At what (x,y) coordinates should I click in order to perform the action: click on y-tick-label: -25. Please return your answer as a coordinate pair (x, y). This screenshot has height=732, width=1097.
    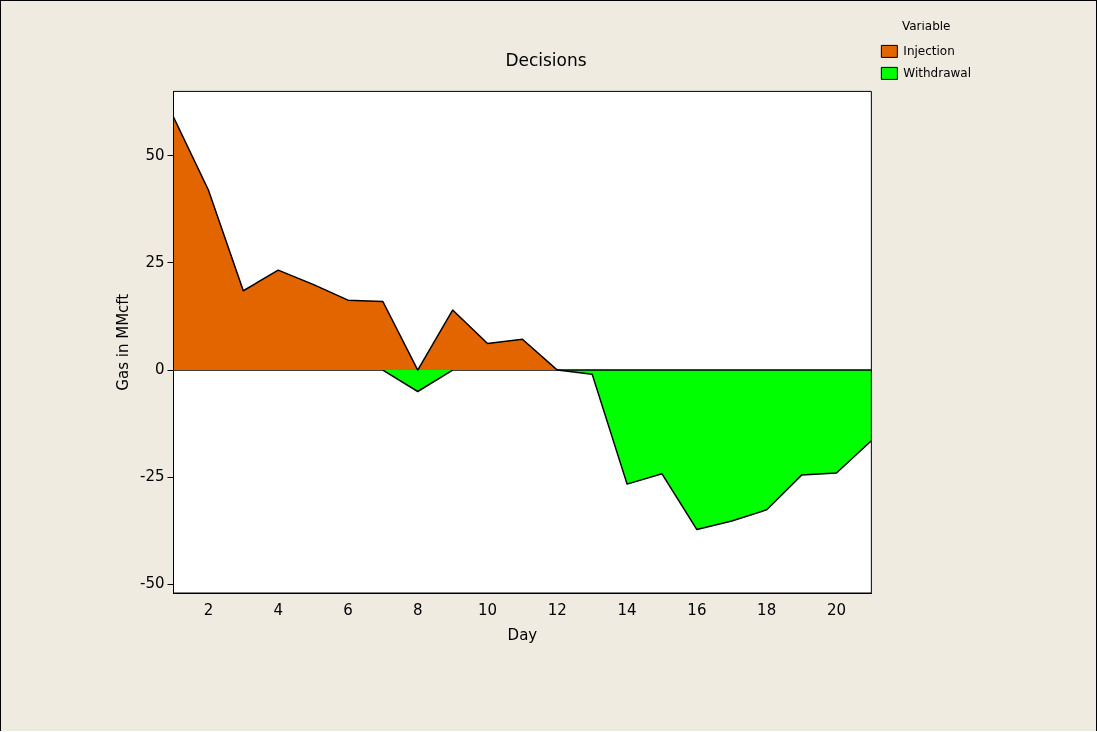
    Looking at the image, I should click on (152, 476).